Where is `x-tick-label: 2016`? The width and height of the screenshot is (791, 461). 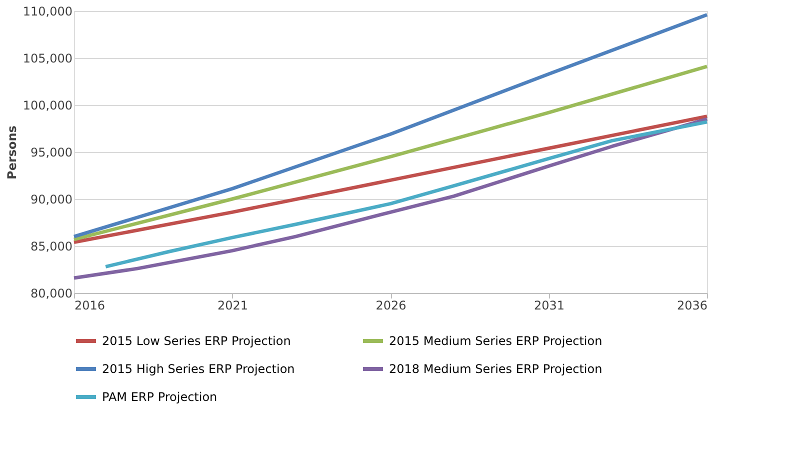 x-tick-label: 2016 is located at coordinates (90, 305).